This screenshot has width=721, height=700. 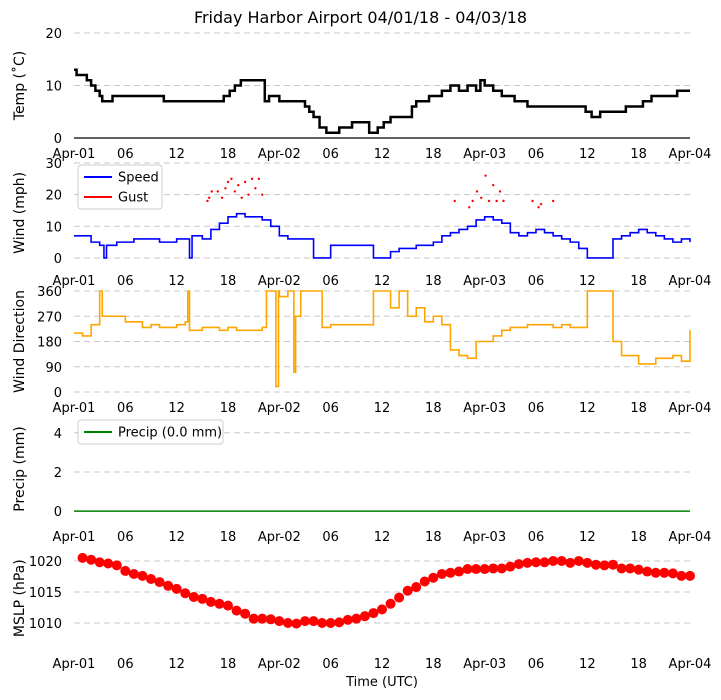 What do you see at coordinates (19, 86) in the screenshot?
I see `y-axis-label: Temp (˚C)` at bounding box center [19, 86].